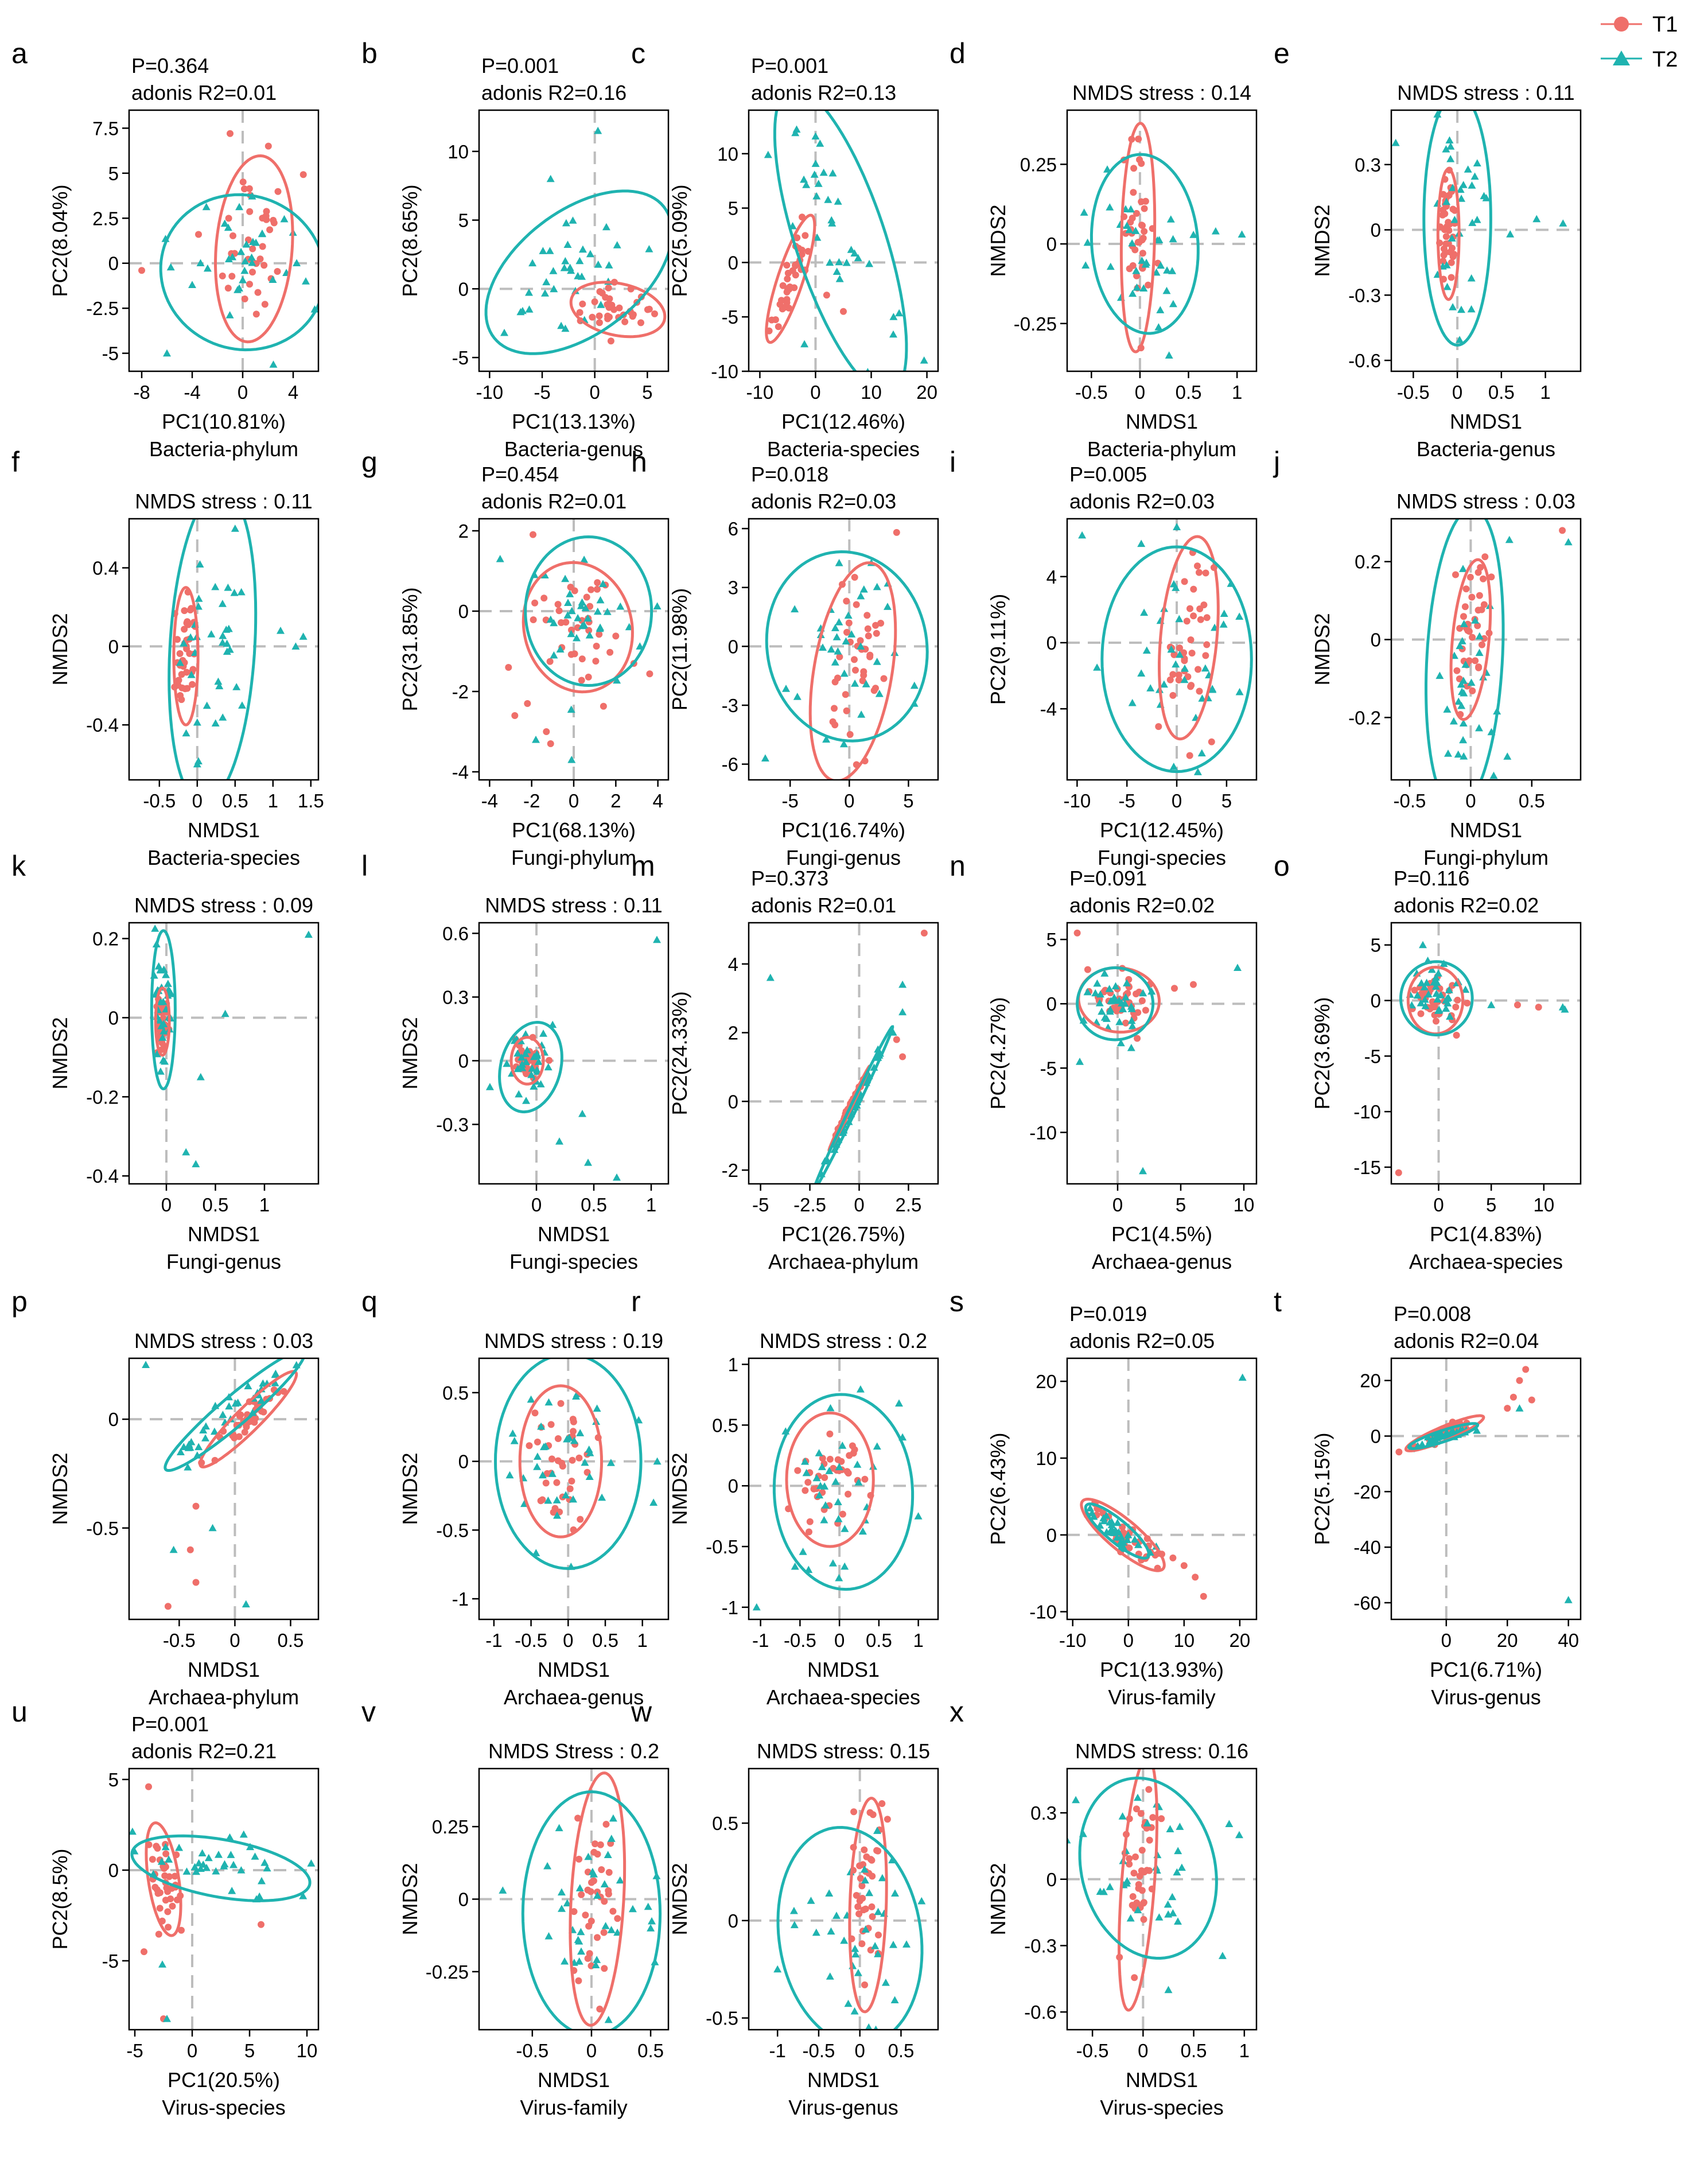  What do you see at coordinates (657, 801) in the screenshot?
I see `x-tick-label: 4` at bounding box center [657, 801].